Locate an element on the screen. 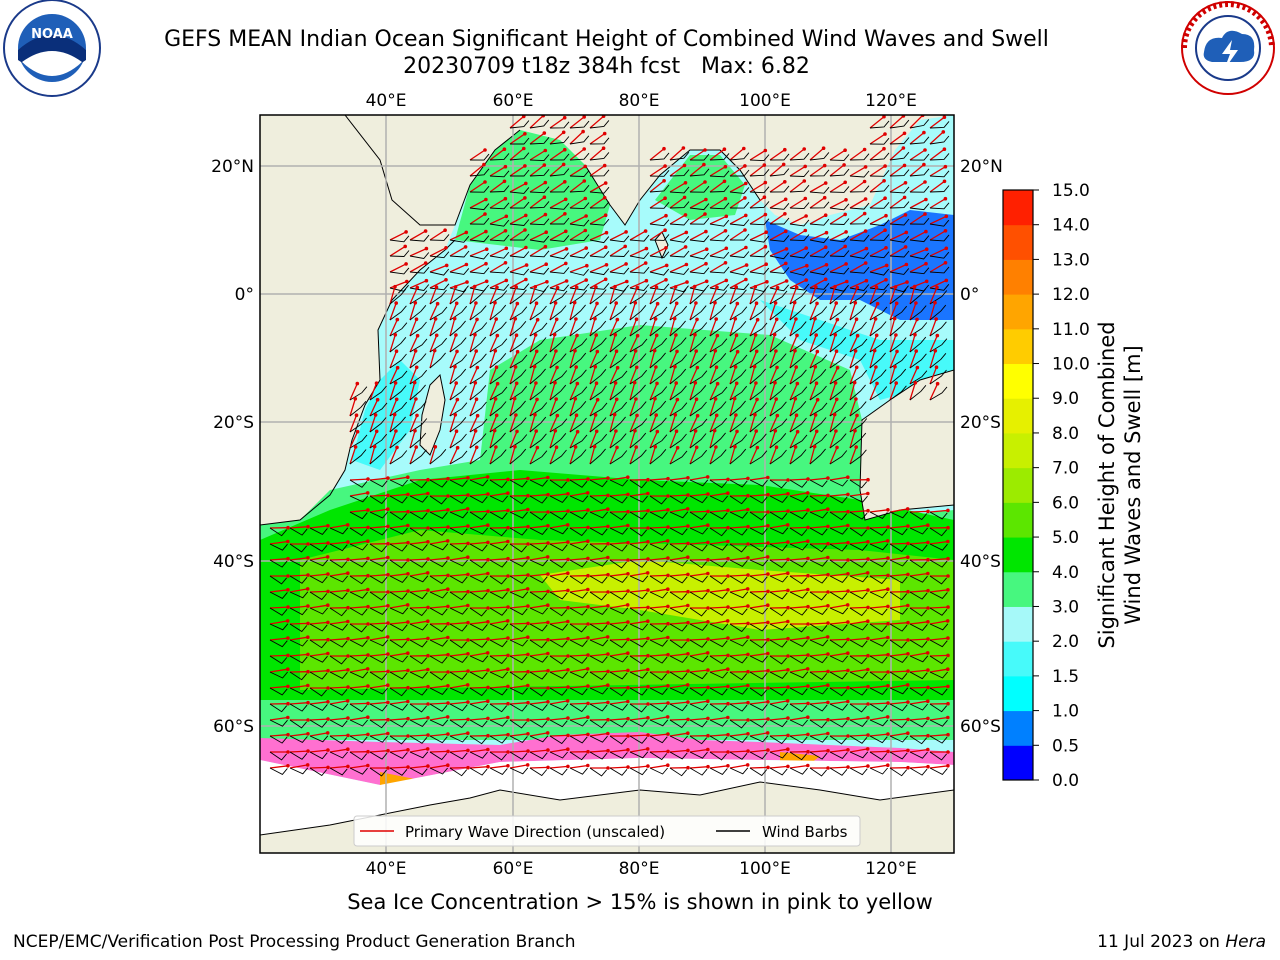  colorbar-tick-label: 9.0 is located at coordinates (1065, 399).